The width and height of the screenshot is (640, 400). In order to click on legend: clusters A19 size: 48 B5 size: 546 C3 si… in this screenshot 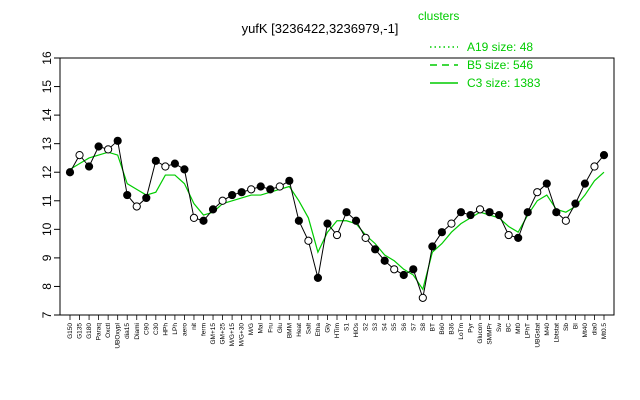, I will do `click(479, 49)`.